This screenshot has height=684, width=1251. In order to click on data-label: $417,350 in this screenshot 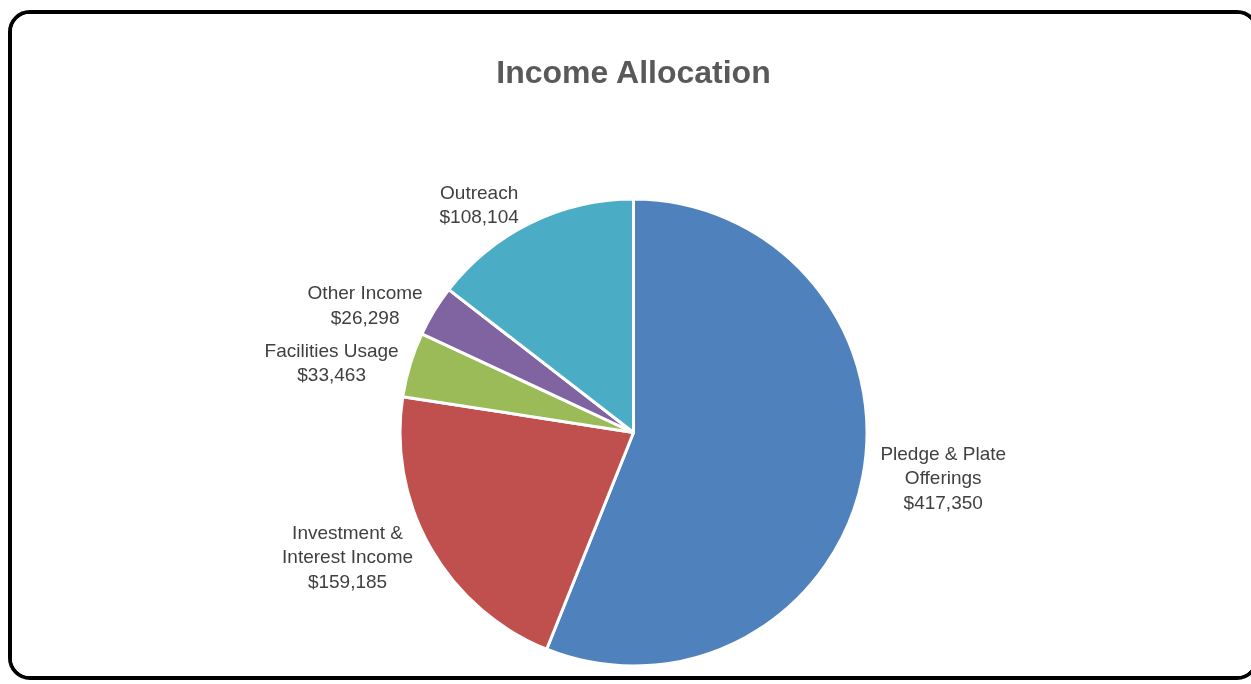, I will do `click(943, 503)`.